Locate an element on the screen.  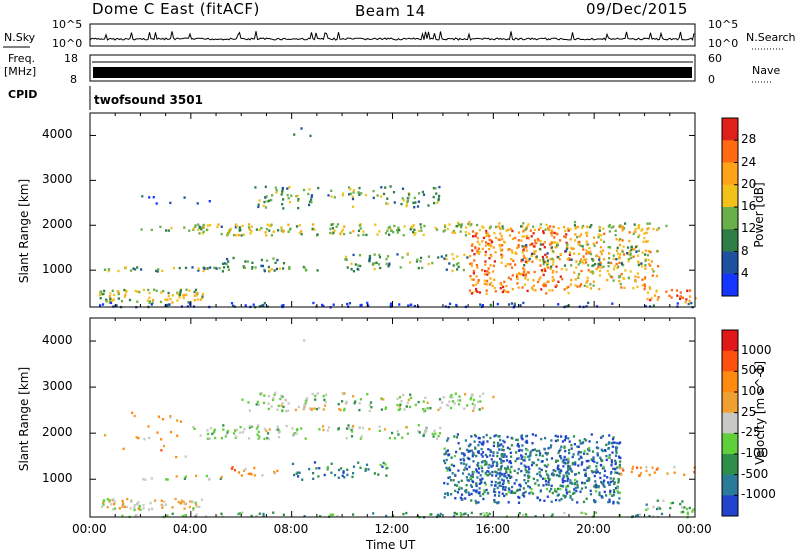
nsky-label: N.Sky is located at coordinates (20, 37).